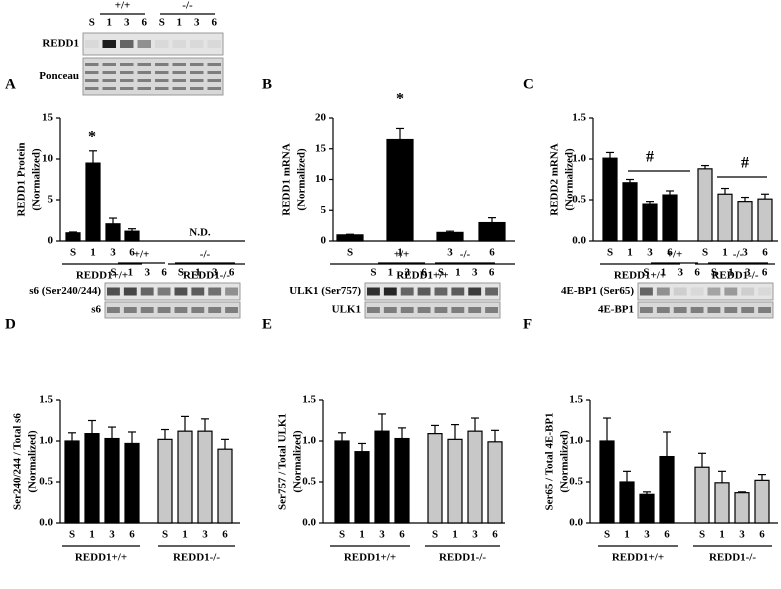 The image size is (781, 589). I want to click on panel-letter: E, so click(267, 324).